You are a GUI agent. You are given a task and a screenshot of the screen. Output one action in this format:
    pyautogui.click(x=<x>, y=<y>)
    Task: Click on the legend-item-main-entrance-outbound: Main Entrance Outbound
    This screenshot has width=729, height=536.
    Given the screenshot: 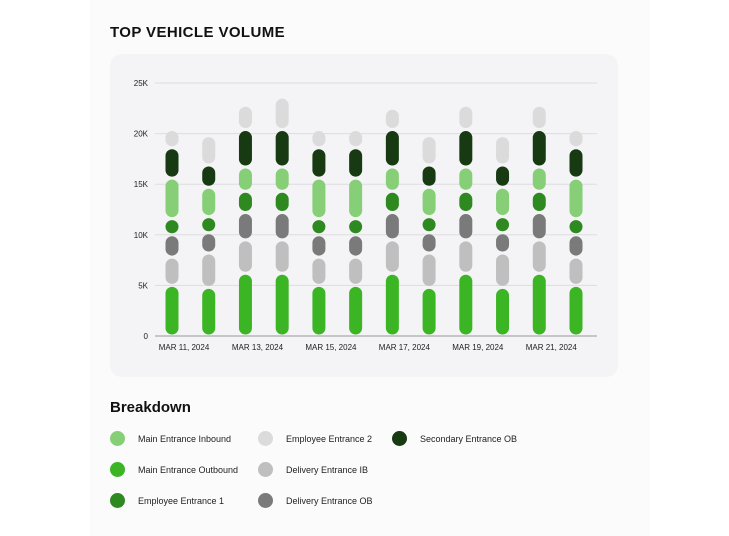 What is the action you would take?
    pyautogui.click(x=174, y=469)
    